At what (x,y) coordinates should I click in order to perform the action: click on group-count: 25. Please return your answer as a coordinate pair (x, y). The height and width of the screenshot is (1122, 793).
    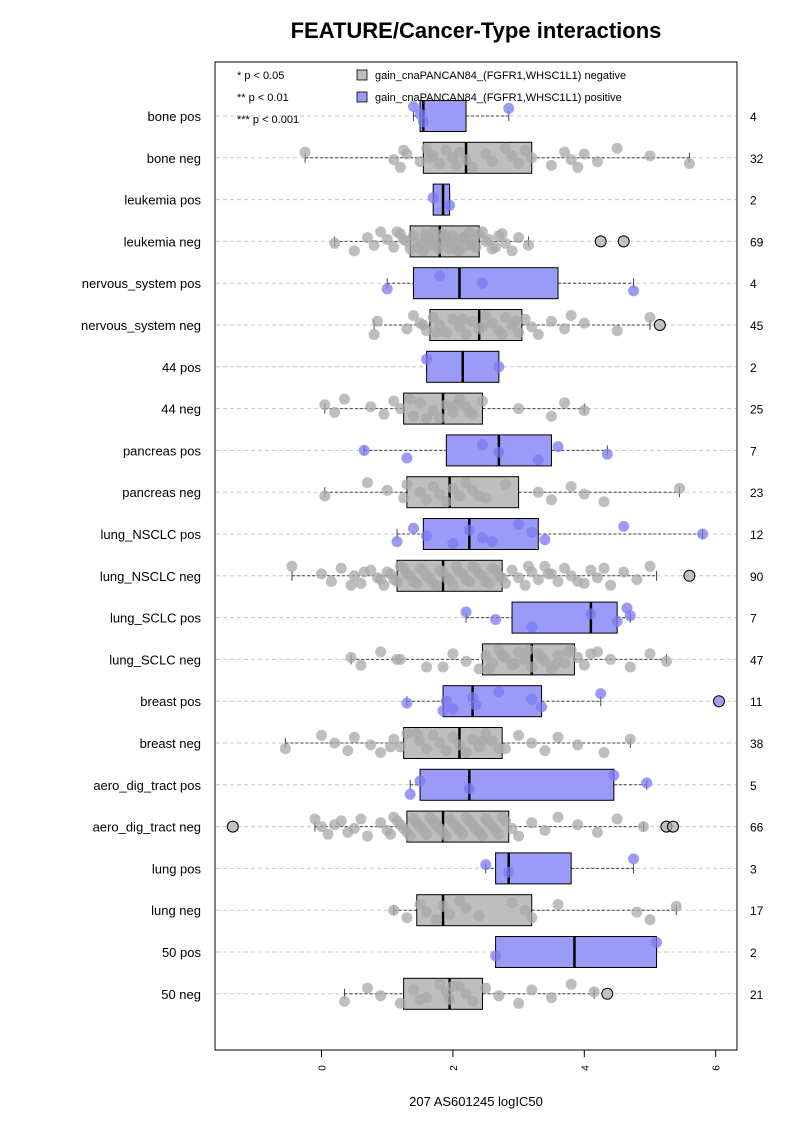
    Looking at the image, I should click on (757, 410).